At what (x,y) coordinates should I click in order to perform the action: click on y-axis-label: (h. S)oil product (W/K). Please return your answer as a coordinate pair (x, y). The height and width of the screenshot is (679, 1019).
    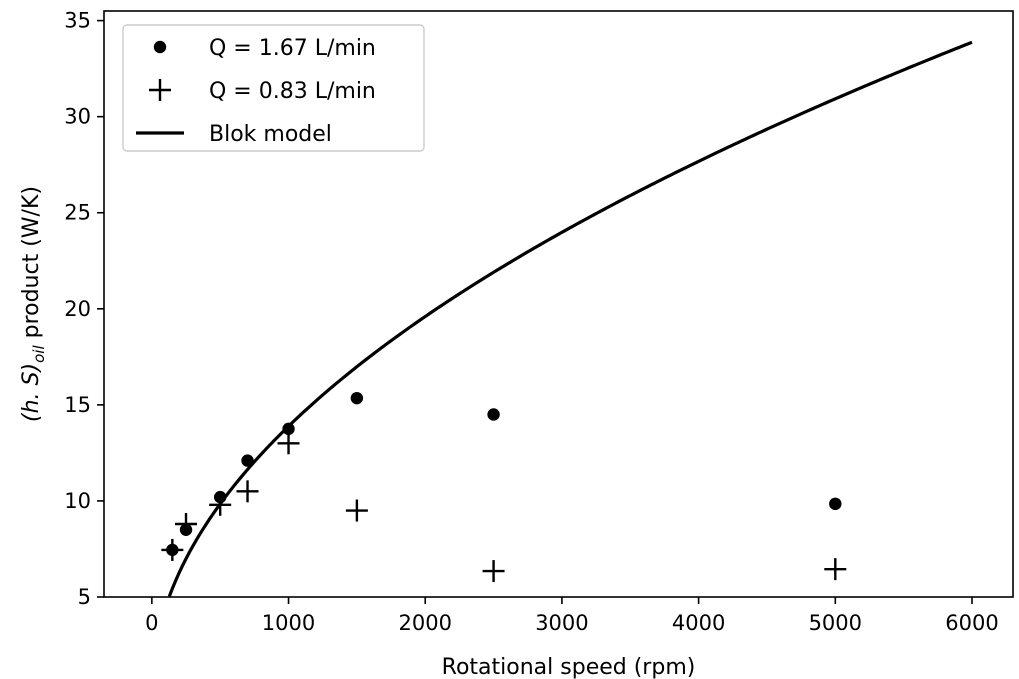
    Looking at the image, I should click on (33, 304).